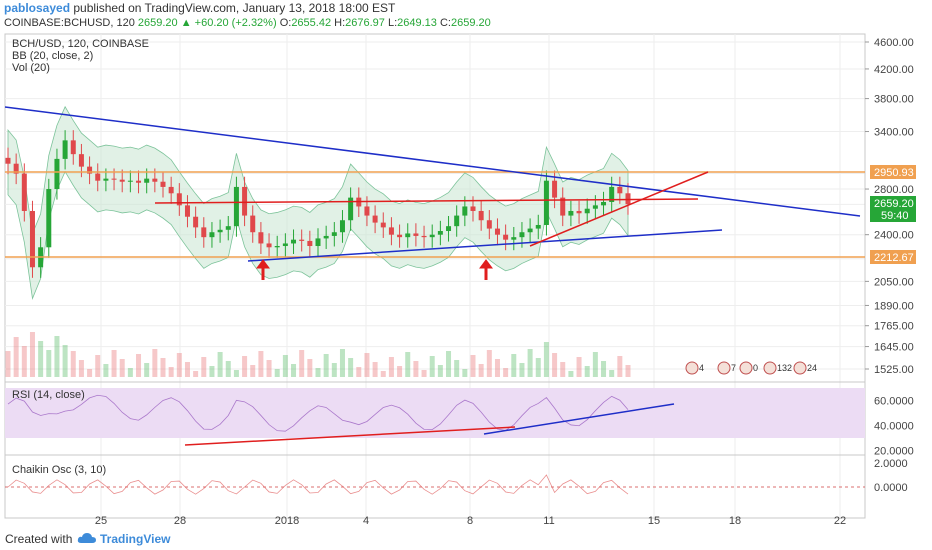 Image resolution: width=932 pixels, height=550 pixels. What do you see at coordinates (654, 521) in the screenshot?
I see `time-tick-label: 15` at bounding box center [654, 521].